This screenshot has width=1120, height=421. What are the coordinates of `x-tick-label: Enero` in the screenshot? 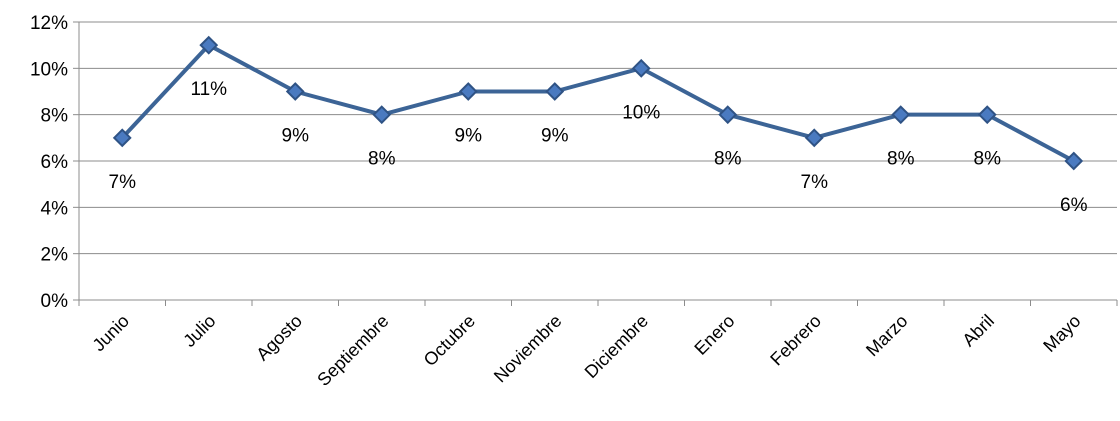 It's located at (714, 335).